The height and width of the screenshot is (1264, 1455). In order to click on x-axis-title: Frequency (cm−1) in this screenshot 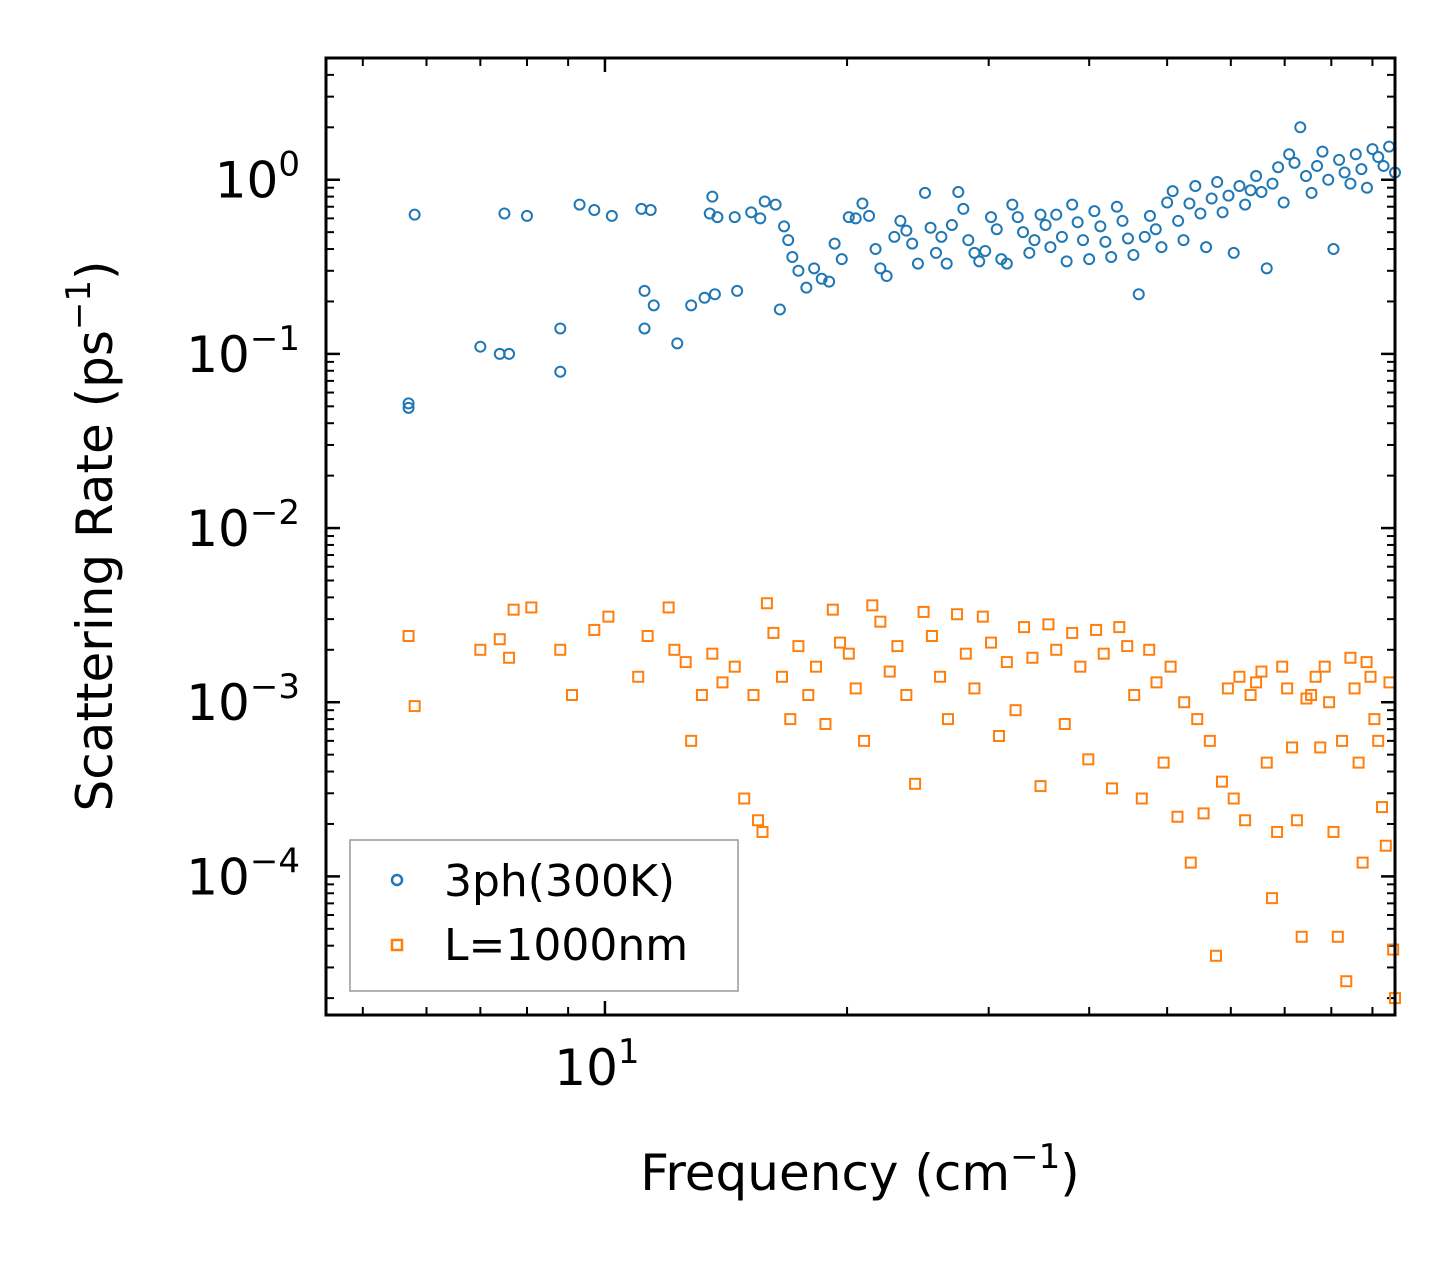, I will do `click(860, 1169)`.